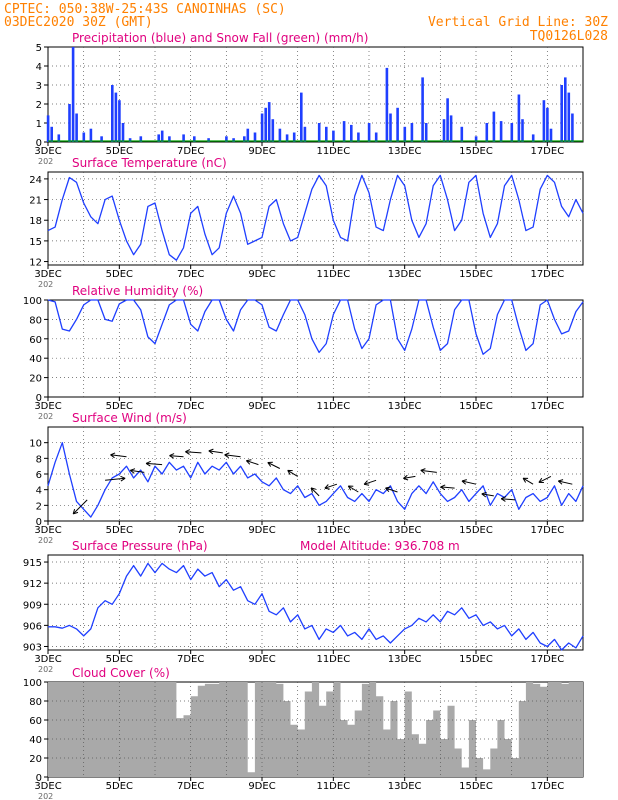 This screenshot has width=618, height=800. What do you see at coordinates (190, 659) in the screenshot?
I see `pres-xtick-label: 7DEC` at bounding box center [190, 659].